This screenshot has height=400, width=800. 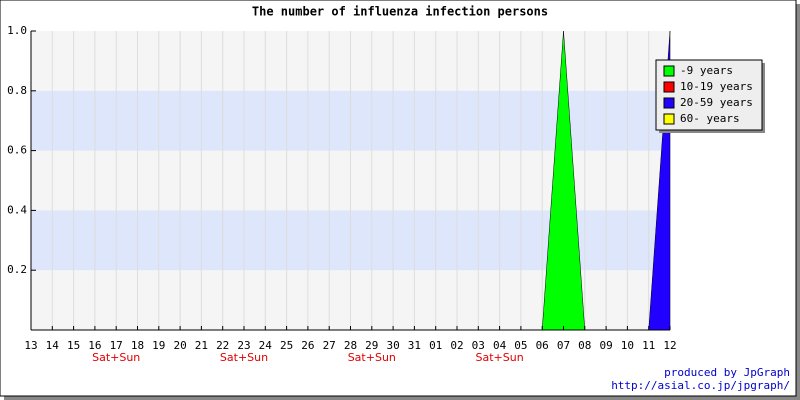 What do you see at coordinates (584, 345) in the screenshot?
I see `x-tick-label: 08` at bounding box center [584, 345].